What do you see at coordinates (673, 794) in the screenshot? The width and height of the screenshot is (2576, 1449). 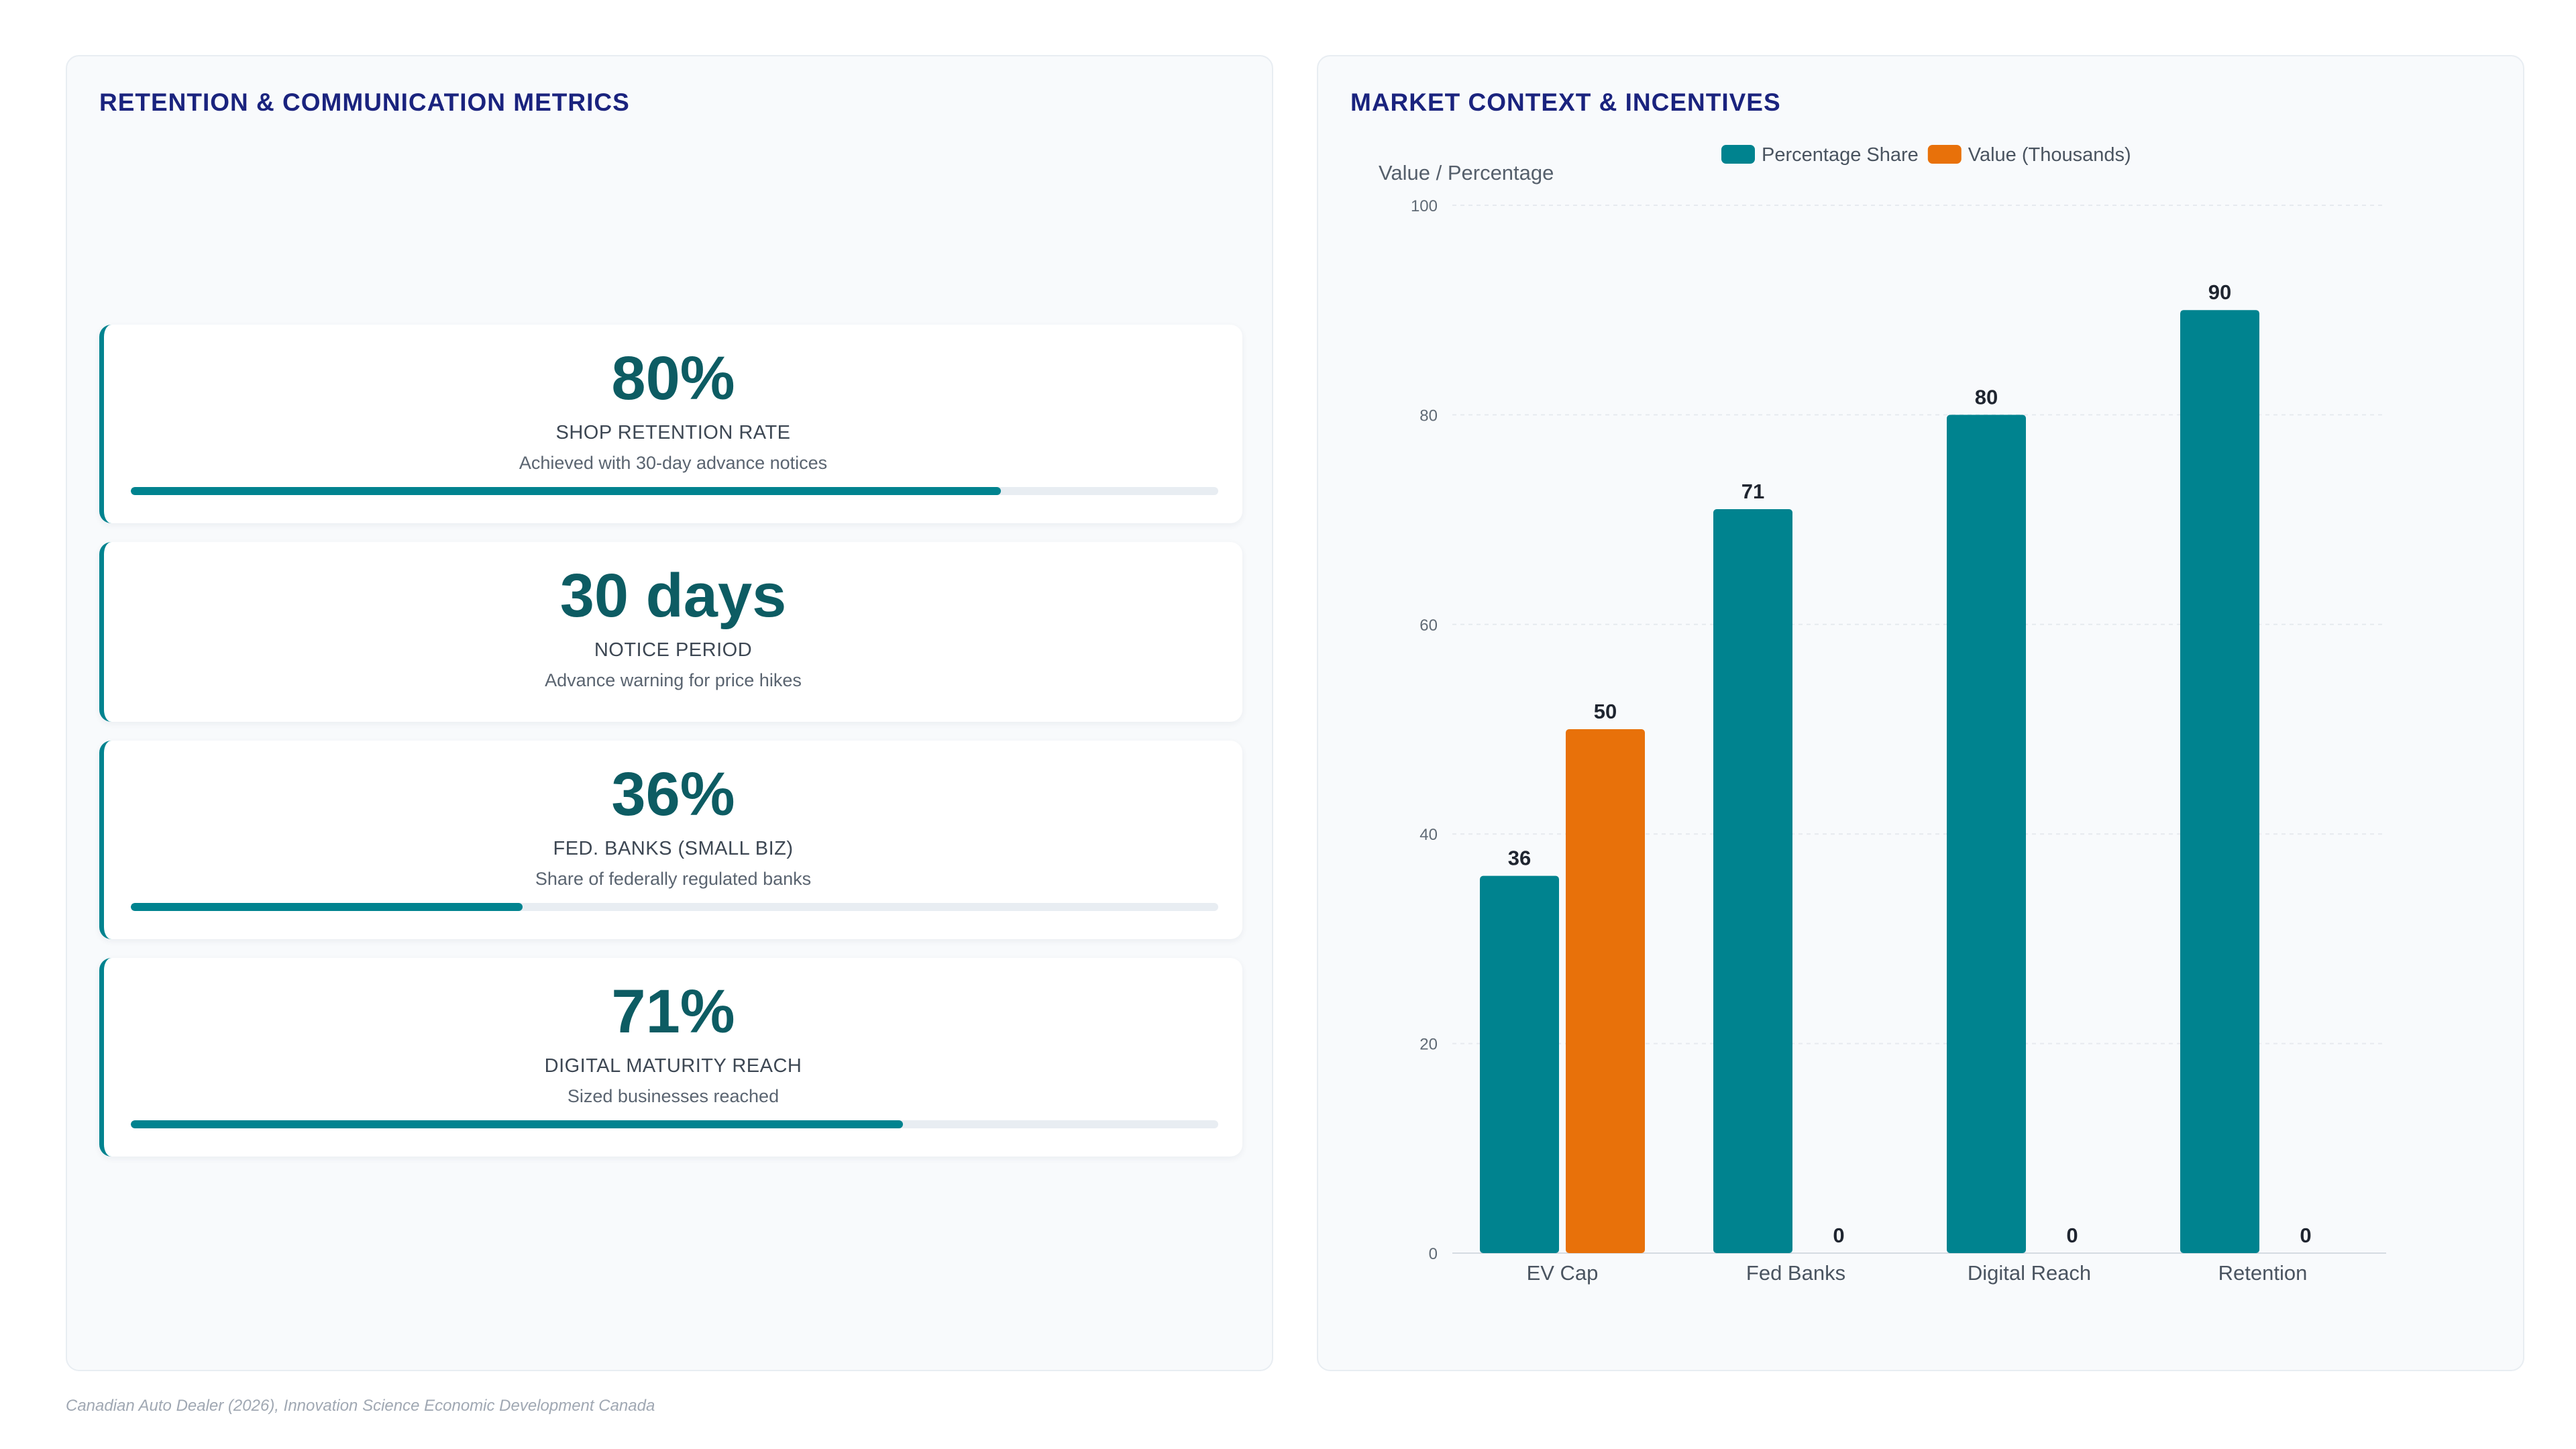 I see `metric-value: 36%` at bounding box center [673, 794].